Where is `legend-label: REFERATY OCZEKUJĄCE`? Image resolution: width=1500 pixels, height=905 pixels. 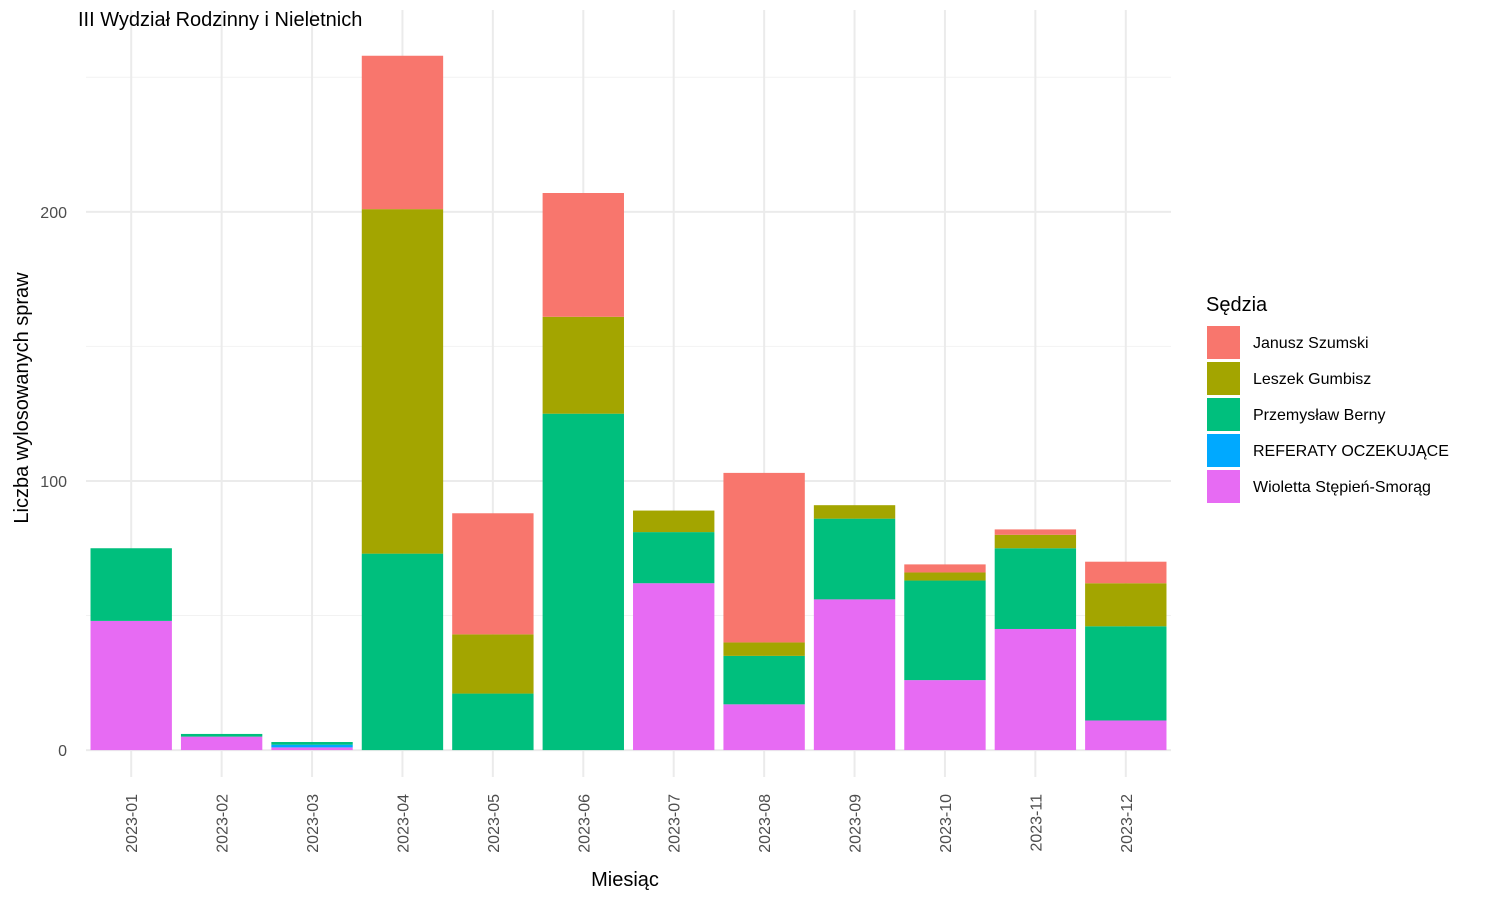
legend-label: REFERATY OCZEKUJĄCE is located at coordinates (1351, 451).